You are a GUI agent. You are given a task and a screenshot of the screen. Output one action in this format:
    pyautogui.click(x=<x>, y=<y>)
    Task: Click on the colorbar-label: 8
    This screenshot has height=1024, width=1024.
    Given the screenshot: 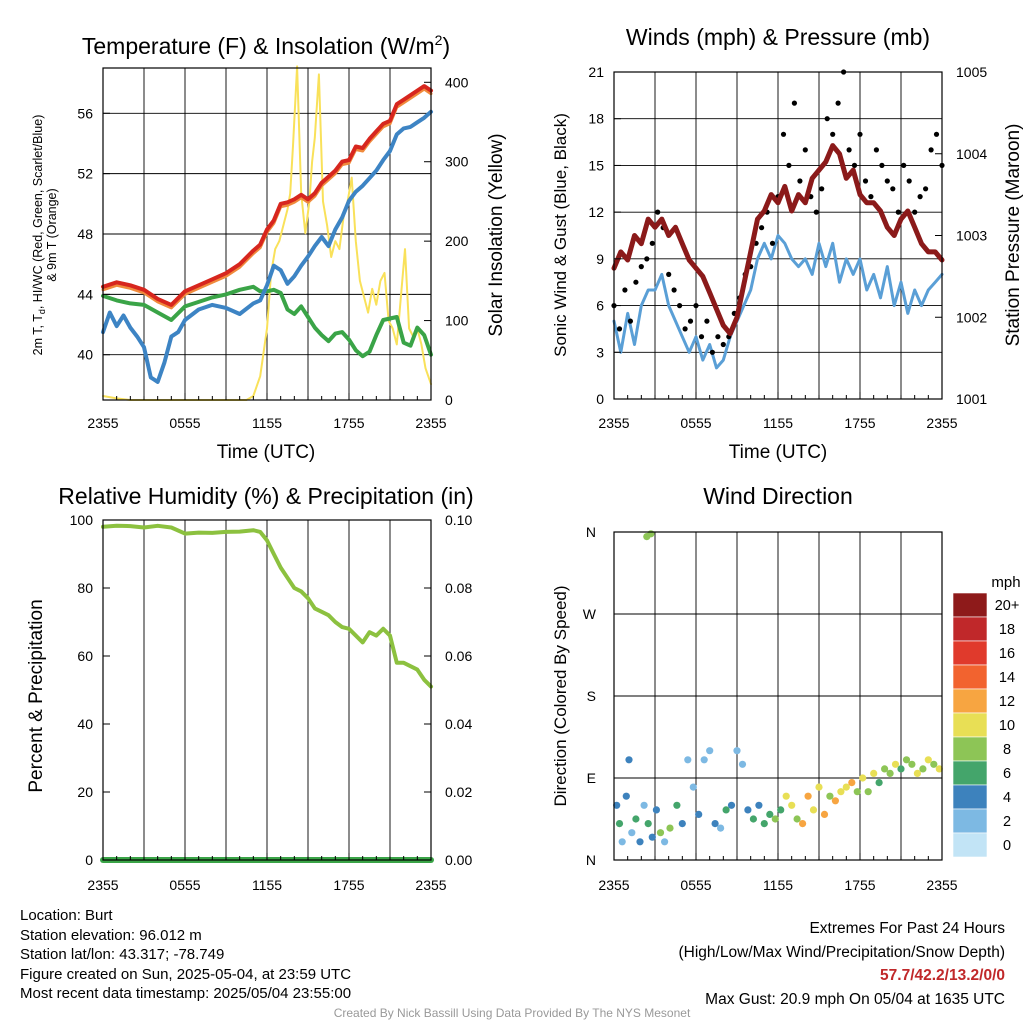 What is the action you would take?
    pyautogui.click(x=1007, y=750)
    